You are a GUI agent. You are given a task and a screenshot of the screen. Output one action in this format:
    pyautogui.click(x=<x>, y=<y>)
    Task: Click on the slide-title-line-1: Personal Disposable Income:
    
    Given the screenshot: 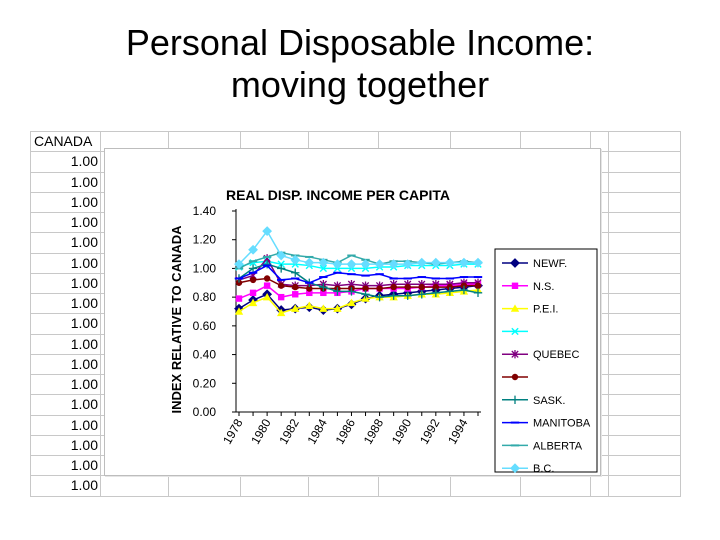 What is the action you would take?
    pyautogui.click(x=360, y=42)
    